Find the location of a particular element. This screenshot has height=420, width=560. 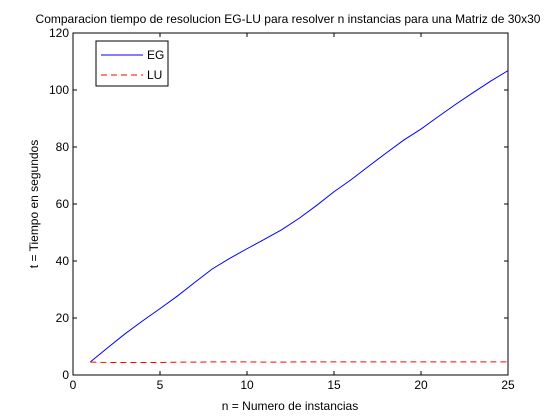

y-axis-label: t = Tiempo en segundos is located at coordinates (34, 204).